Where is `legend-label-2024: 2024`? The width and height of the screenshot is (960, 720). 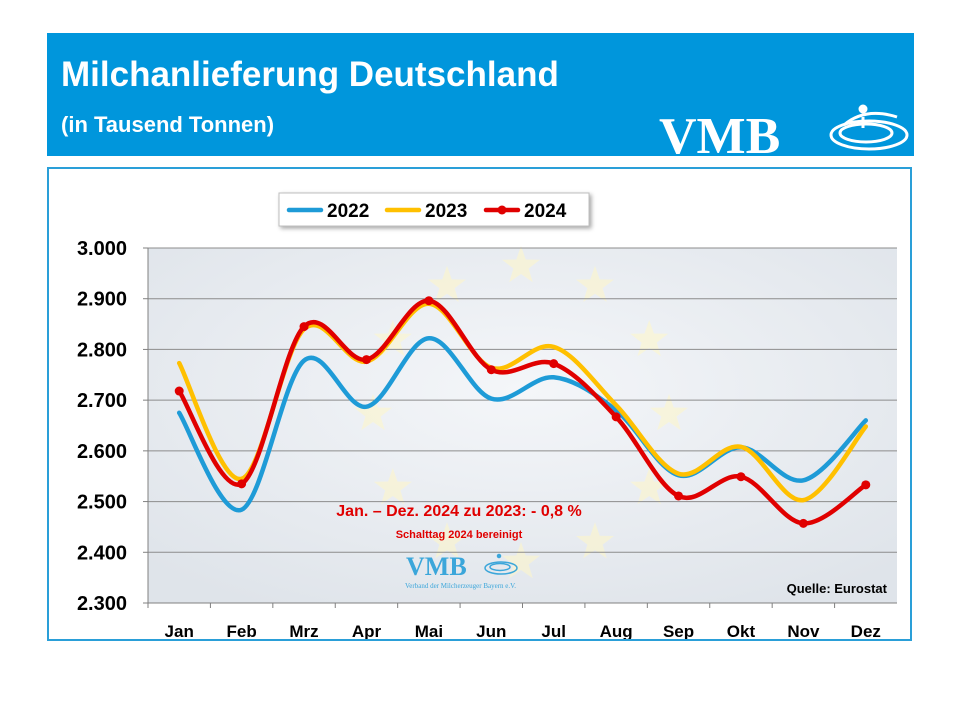
legend-label-2024: 2024 is located at coordinates (545, 211).